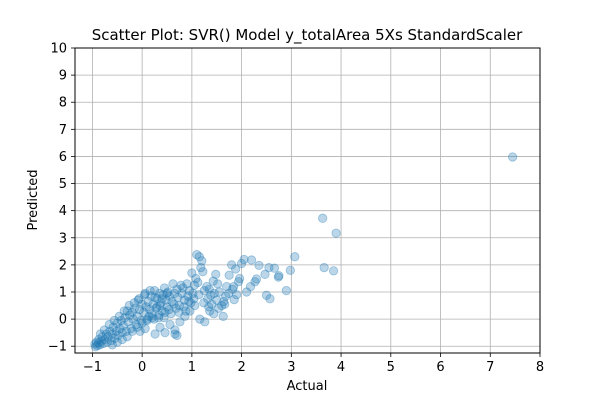  I want to click on y-tick-label: 3, so click(63, 238).